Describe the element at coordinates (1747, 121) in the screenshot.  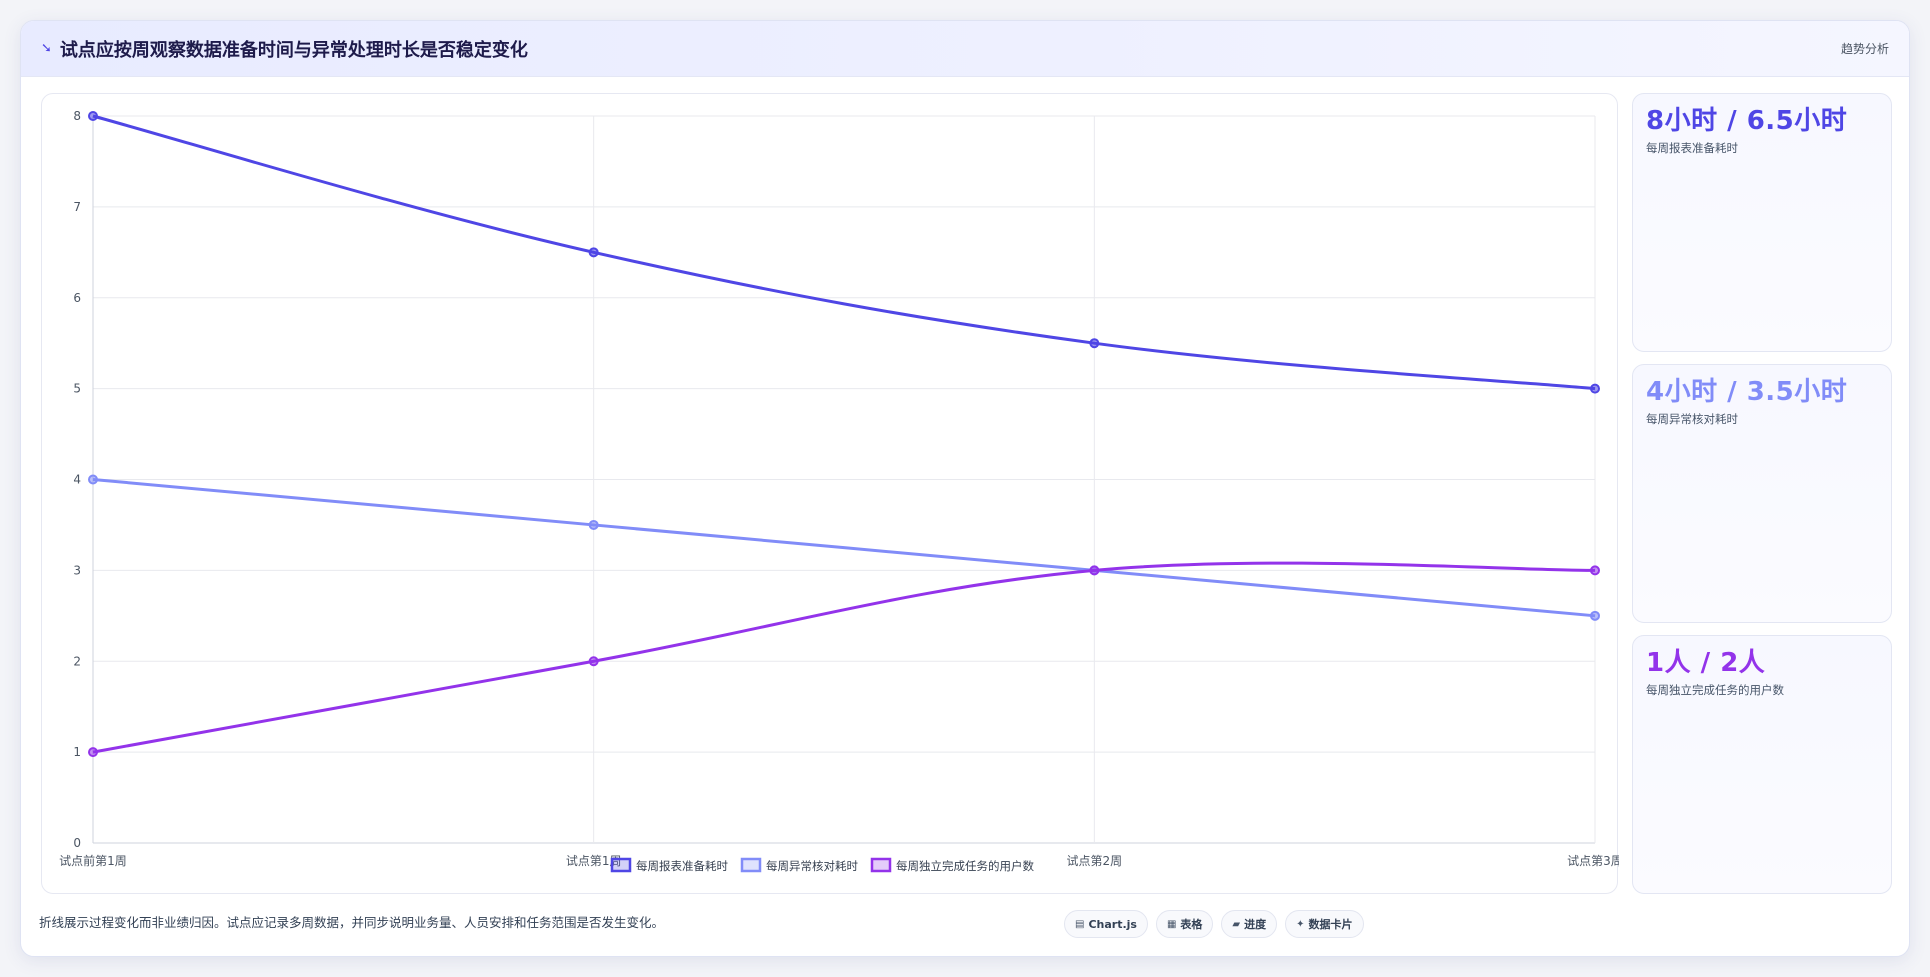
I see `stat-value: 8小时 / 6.5小时` at that location.